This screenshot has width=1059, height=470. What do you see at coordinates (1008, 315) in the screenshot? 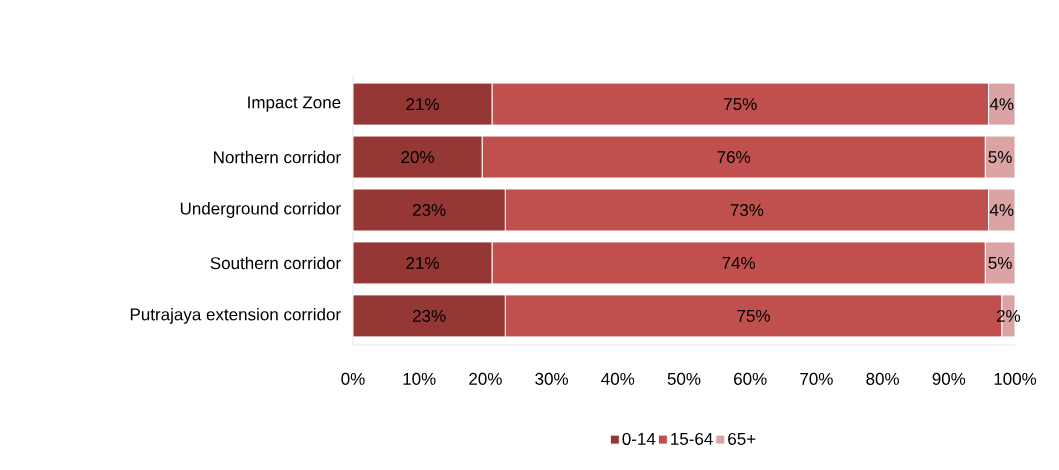
I see `data-label: 2%` at bounding box center [1008, 315].